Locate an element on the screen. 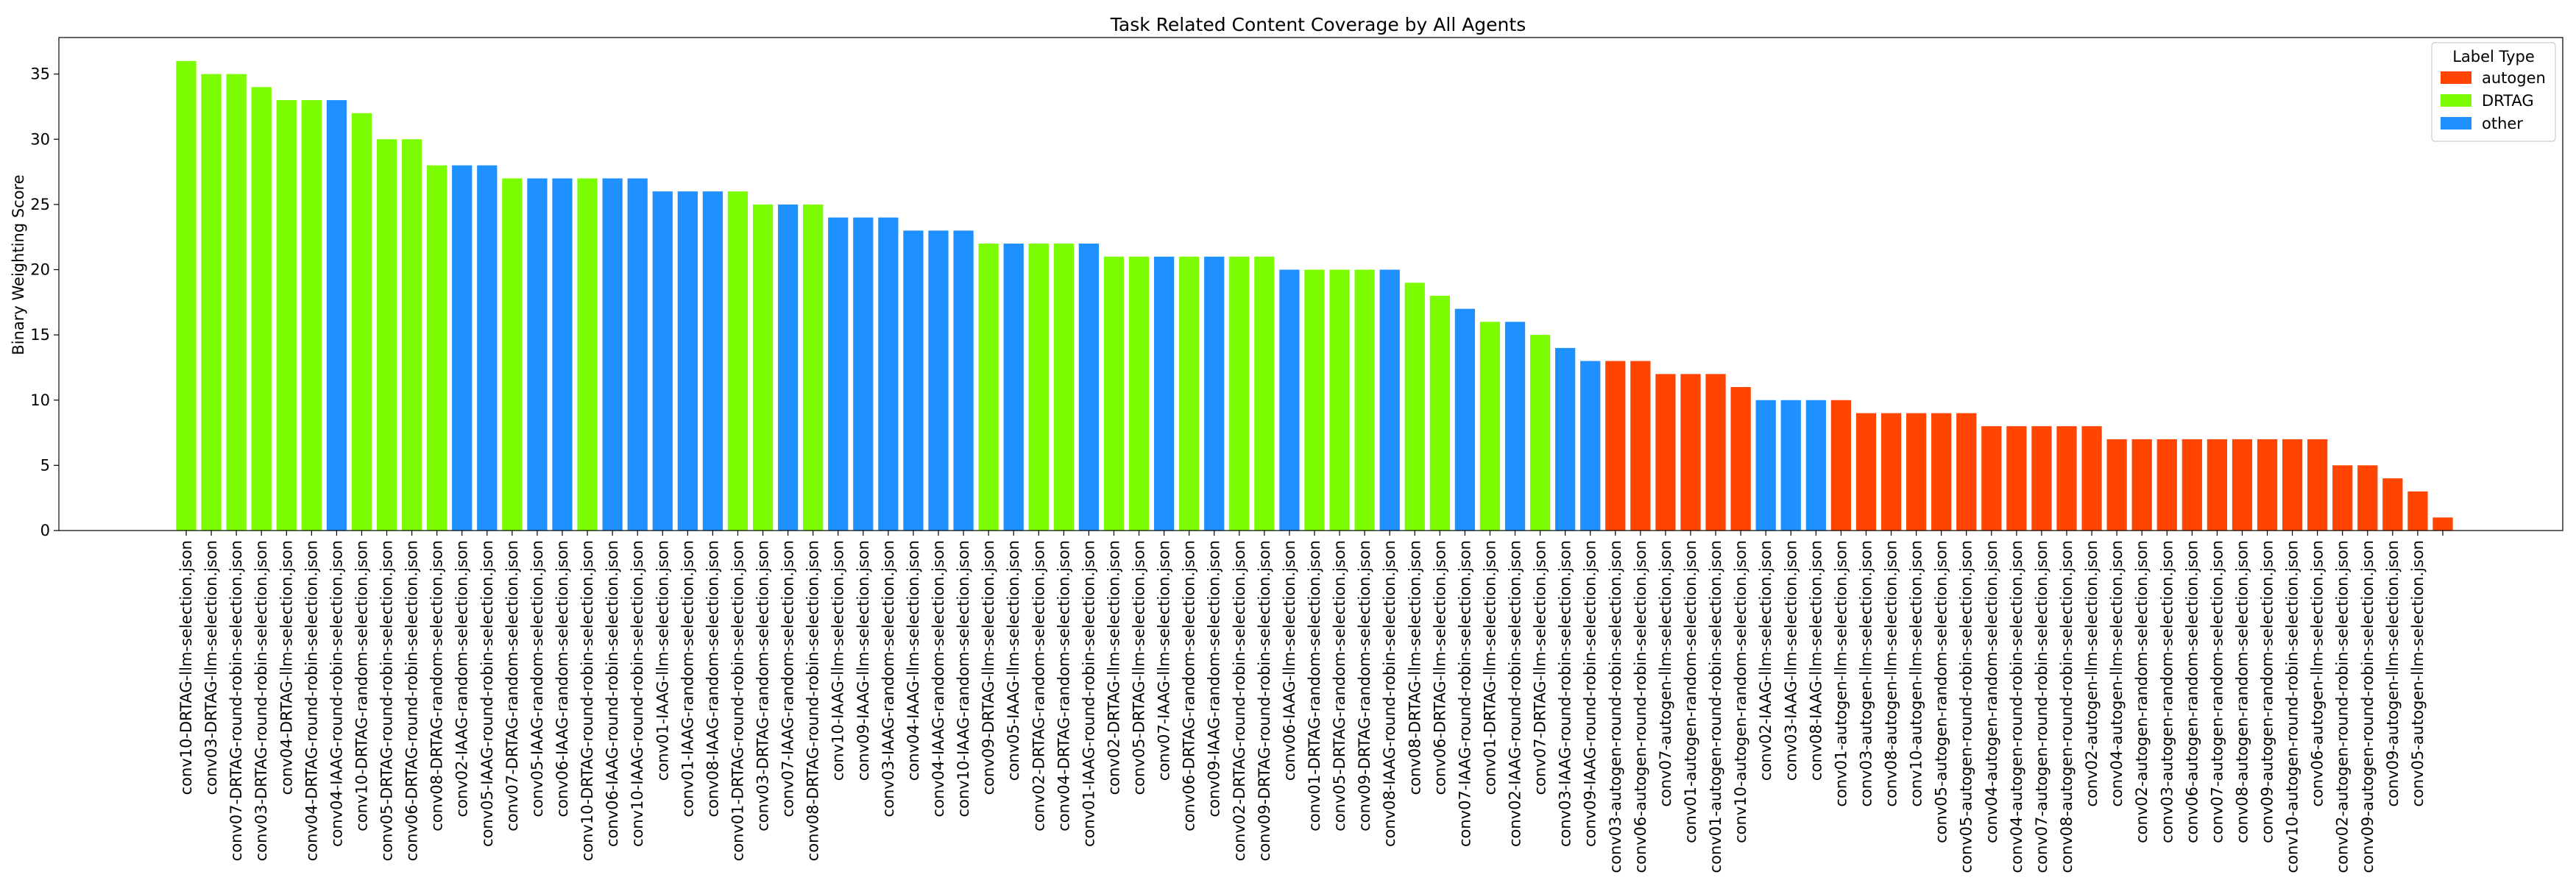 This screenshot has width=2576, height=883. x-tick-label: conv07-IAAG-random-selection.json is located at coordinates (788, 679).